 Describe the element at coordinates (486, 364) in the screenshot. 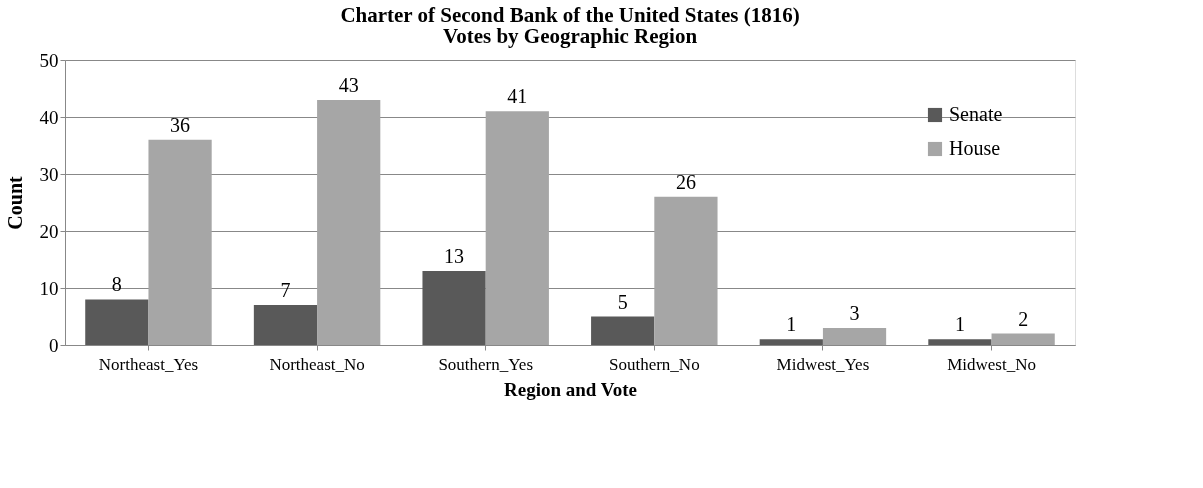

I see `x-tick-label: Southern_Yes` at that location.